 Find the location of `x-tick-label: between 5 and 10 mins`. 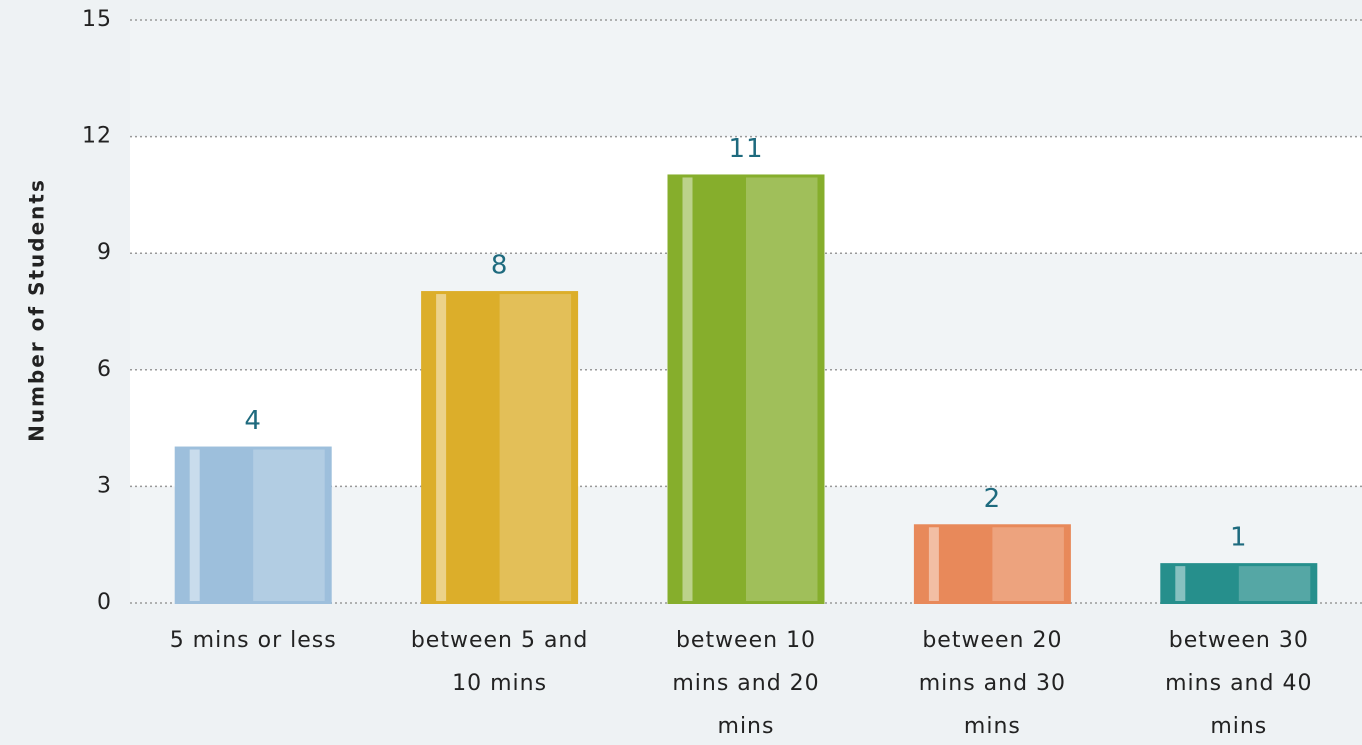

x-tick-label: between 5 and 10 mins is located at coordinates (500, 662).